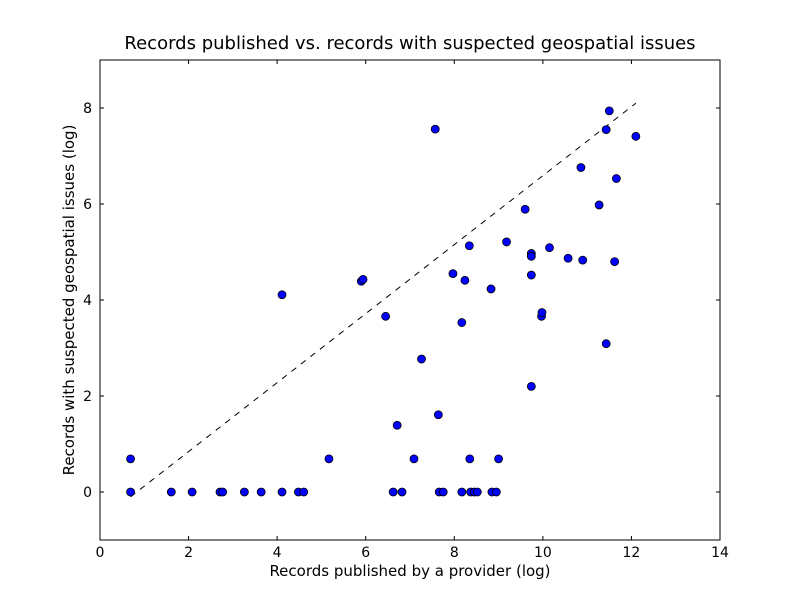  I want to click on x-tick-label: 8, so click(454, 553).